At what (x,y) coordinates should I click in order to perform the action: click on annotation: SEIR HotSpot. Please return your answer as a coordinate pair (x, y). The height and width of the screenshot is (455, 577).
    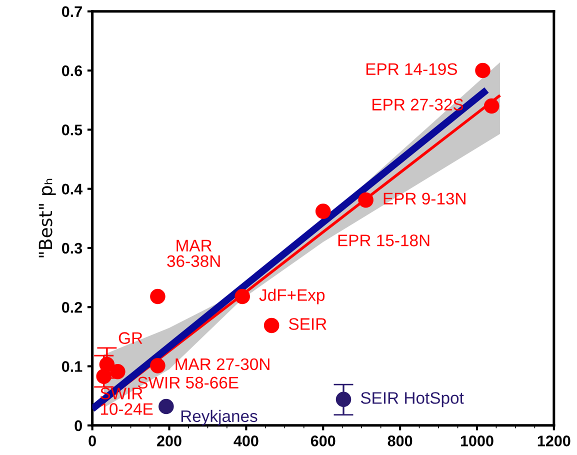
    Looking at the image, I should click on (412, 400).